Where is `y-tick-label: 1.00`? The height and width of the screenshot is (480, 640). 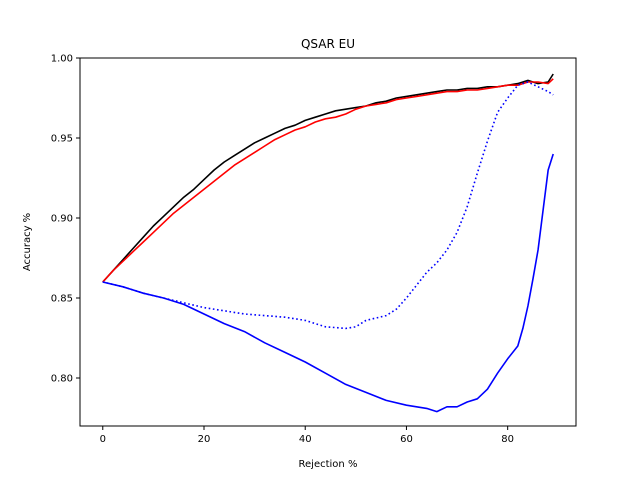
y-tick-label: 1.00 is located at coordinates (62, 59).